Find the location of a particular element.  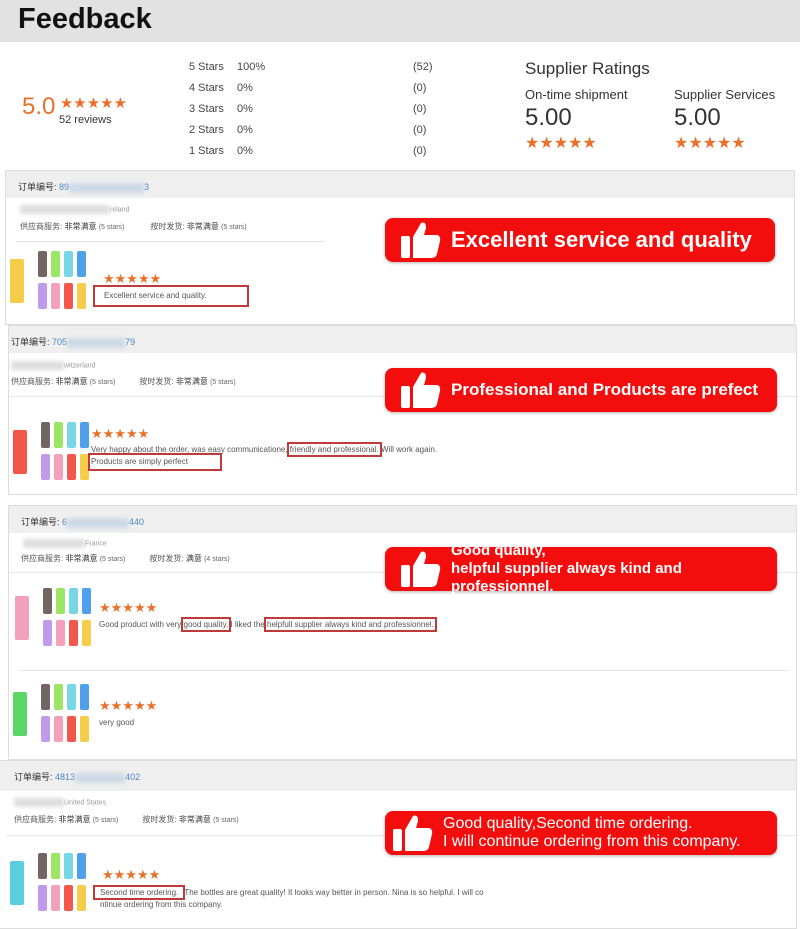

review-comment: very good is located at coordinates (117, 722).